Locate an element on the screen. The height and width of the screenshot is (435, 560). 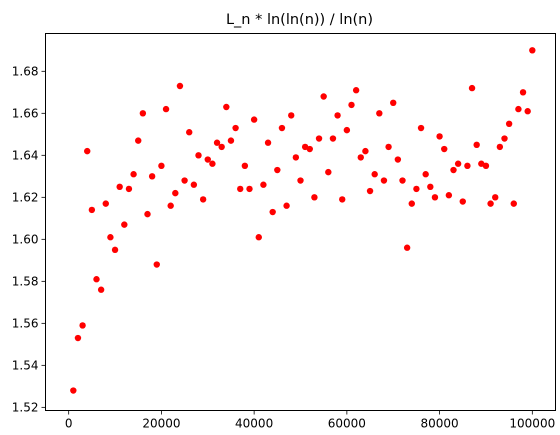
x-tick-label: 60000 is located at coordinates (347, 424).